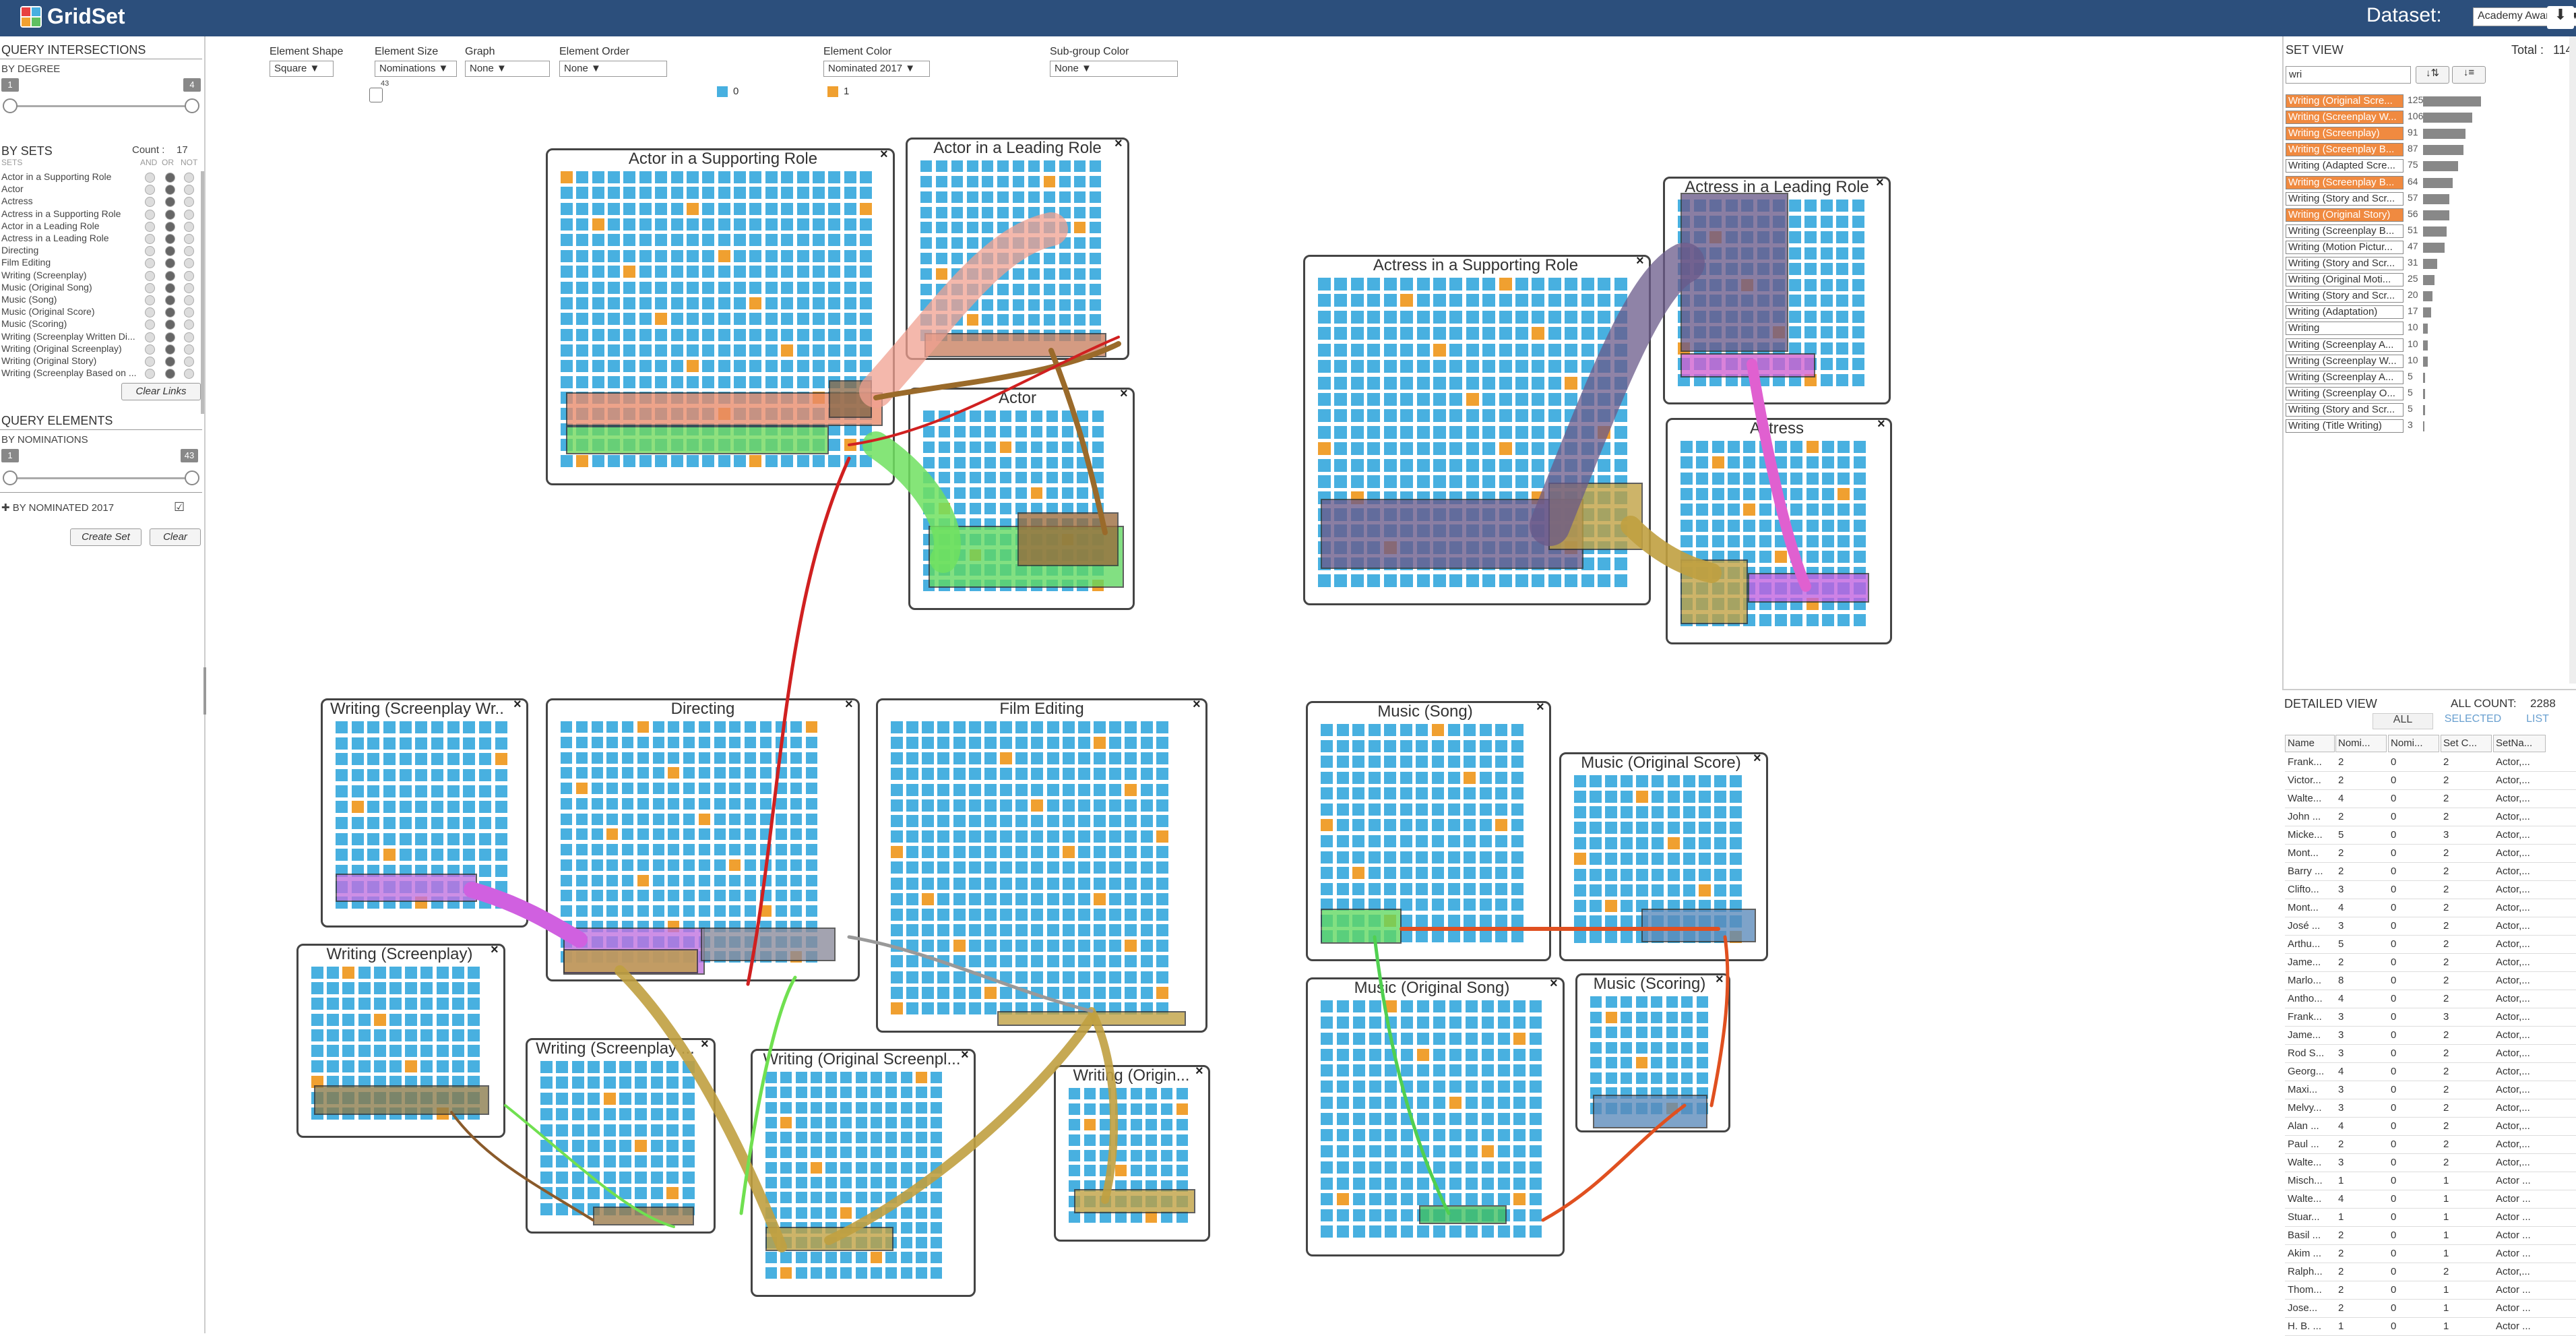 Image resolution: width=2576 pixels, height=1336 pixels. Describe the element at coordinates (2345, 329) in the screenshot. I see `set-view-label: Writing` at that location.